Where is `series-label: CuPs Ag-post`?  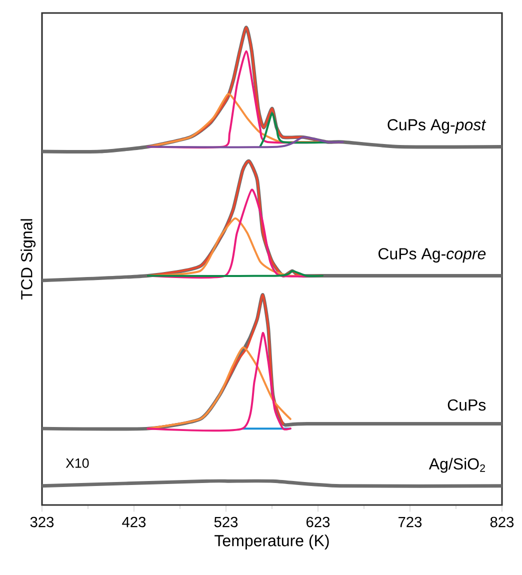 series-label: CuPs Ag-post is located at coordinates (437, 126).